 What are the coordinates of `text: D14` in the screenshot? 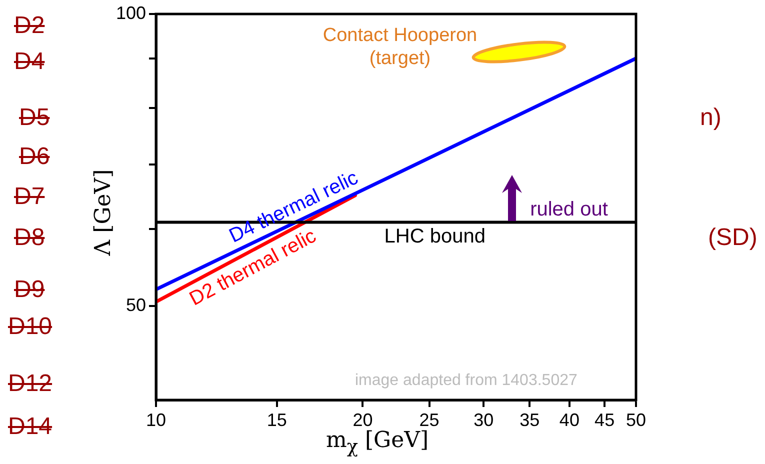 It's located at (30, 427).